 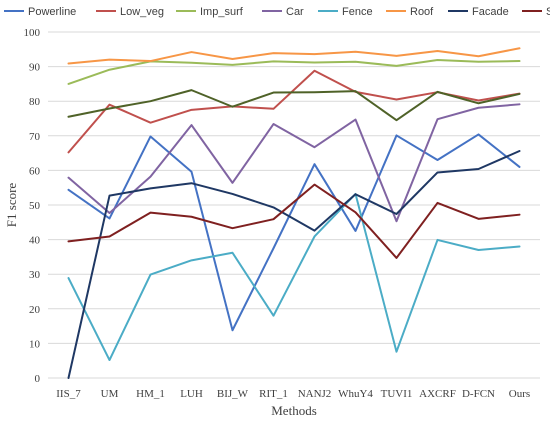 What do you see at coordinates (437, 394) in the screenshot?
I see `x-tick-label: AXCRF` at bounding box center [437, 394].